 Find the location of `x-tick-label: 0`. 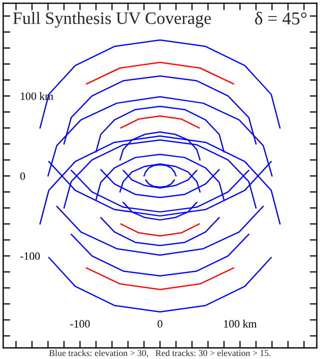

x-tick-label: 0 is located at coordinates (160, 324).